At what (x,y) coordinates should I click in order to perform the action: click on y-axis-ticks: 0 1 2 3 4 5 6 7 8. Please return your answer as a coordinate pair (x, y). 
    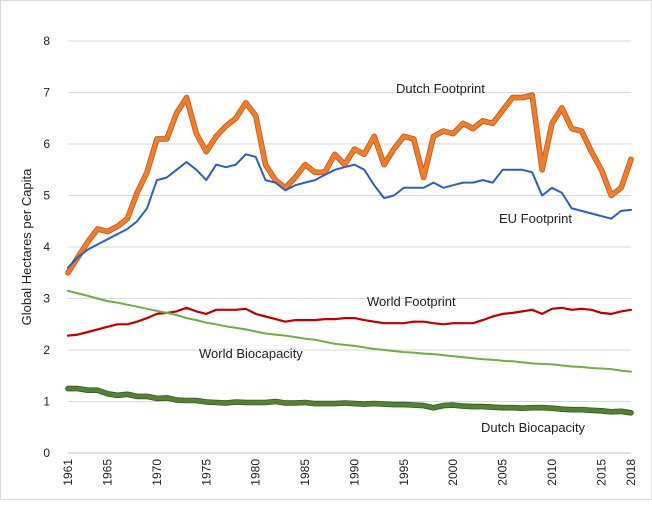
    Looking at the image, I should click on (46, 247).